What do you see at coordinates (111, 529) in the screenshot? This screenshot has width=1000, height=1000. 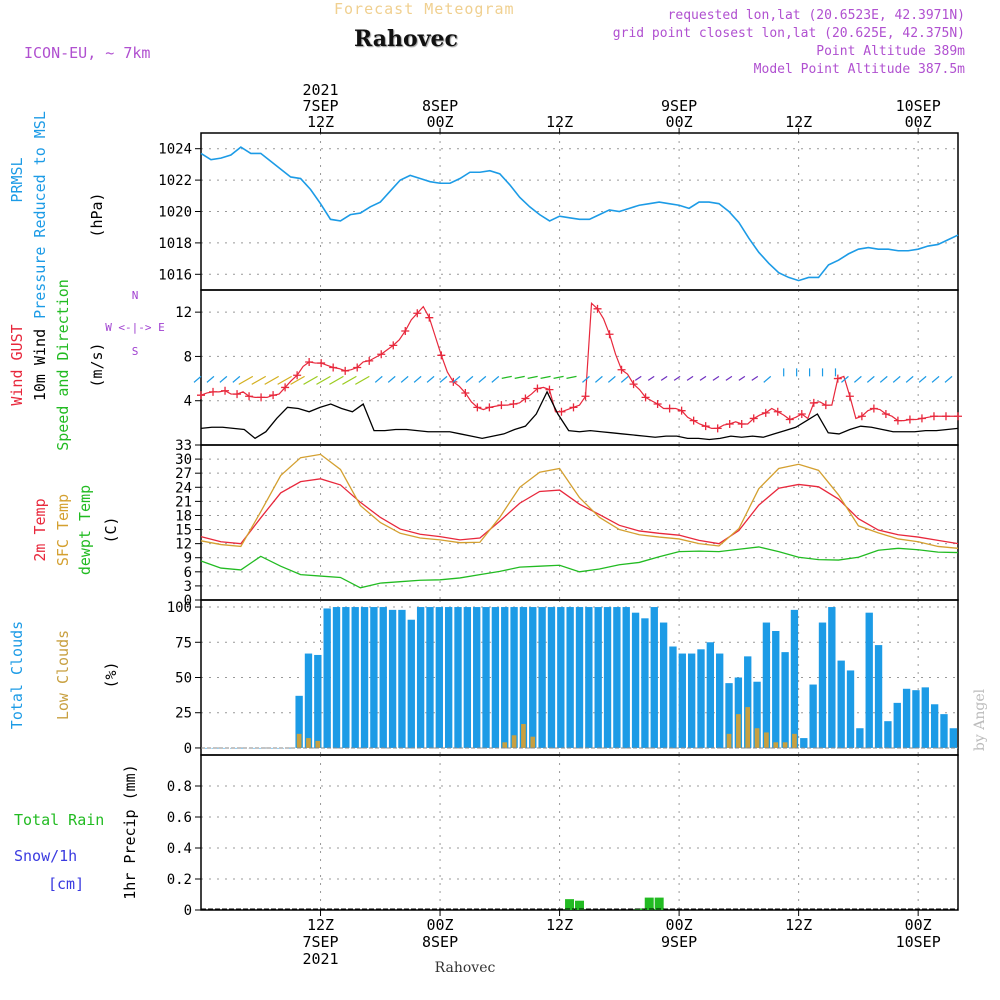 I see `temp-unit: (C)` at bounding box center [111, 529].